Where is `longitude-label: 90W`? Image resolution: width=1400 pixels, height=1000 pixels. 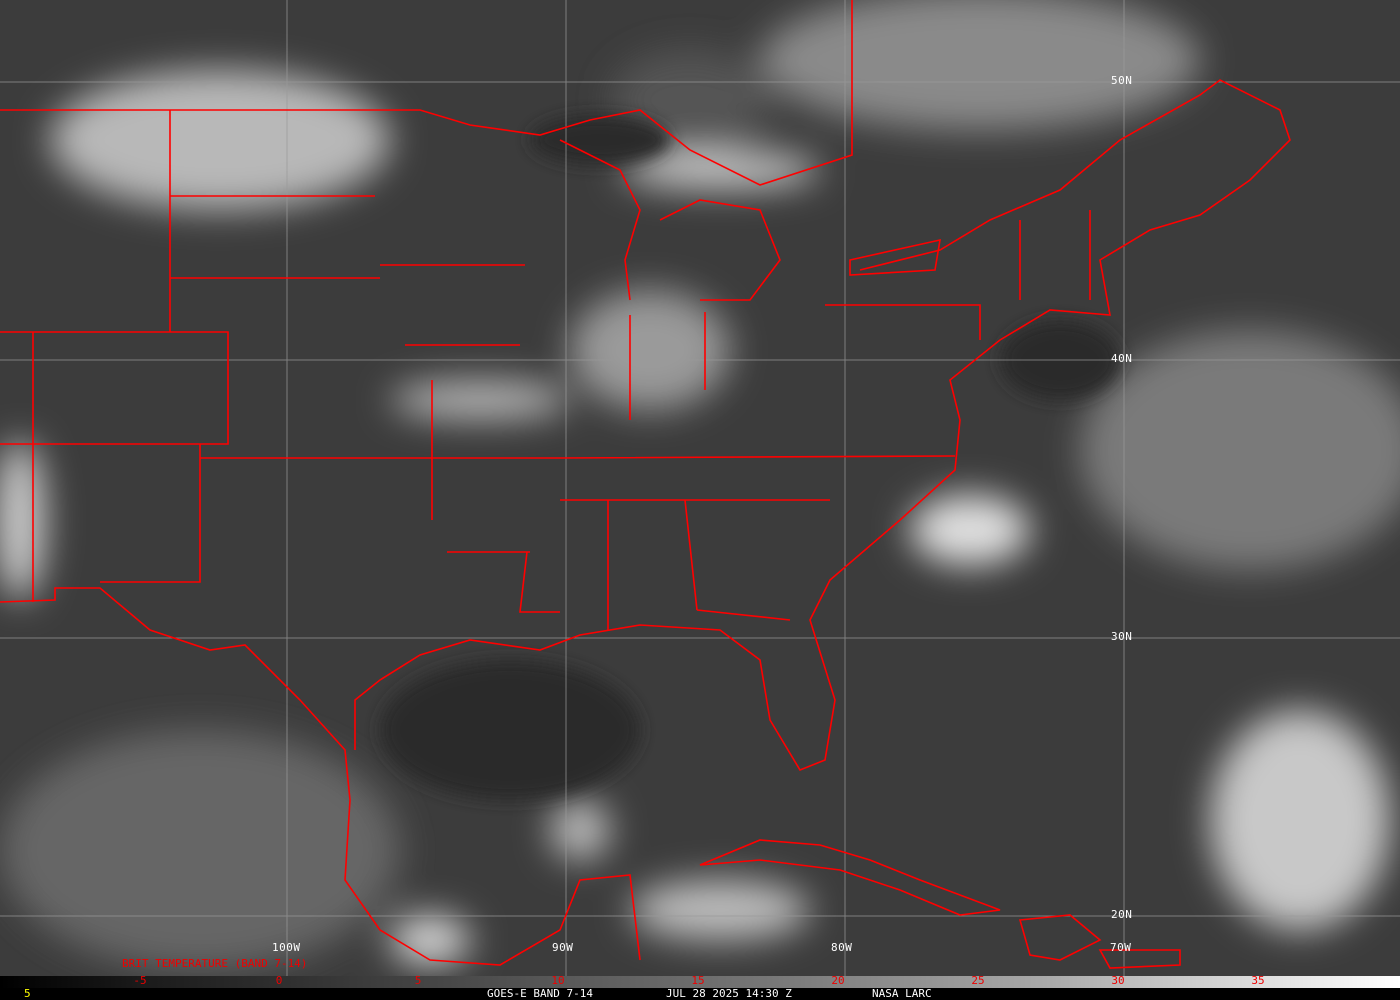
longitude-label: 90W is located at coordinates (563, 947).